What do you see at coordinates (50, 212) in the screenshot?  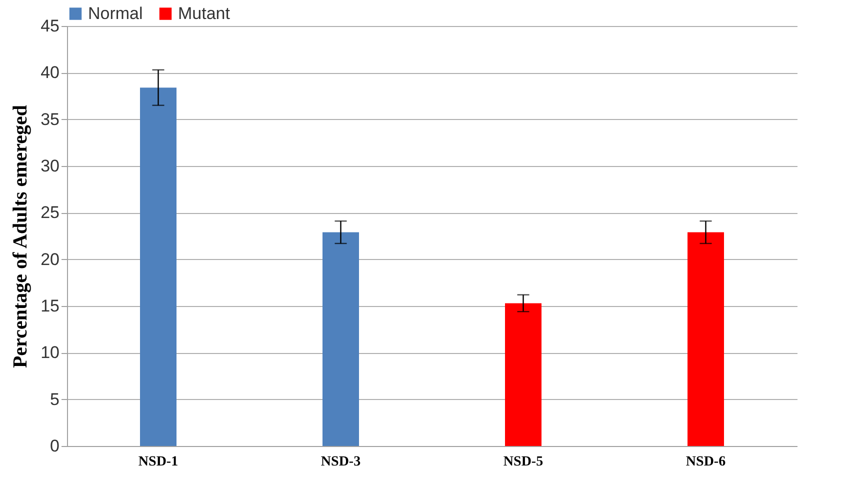 I see `y-tick-label: 25` at bounding box center [50, 212].